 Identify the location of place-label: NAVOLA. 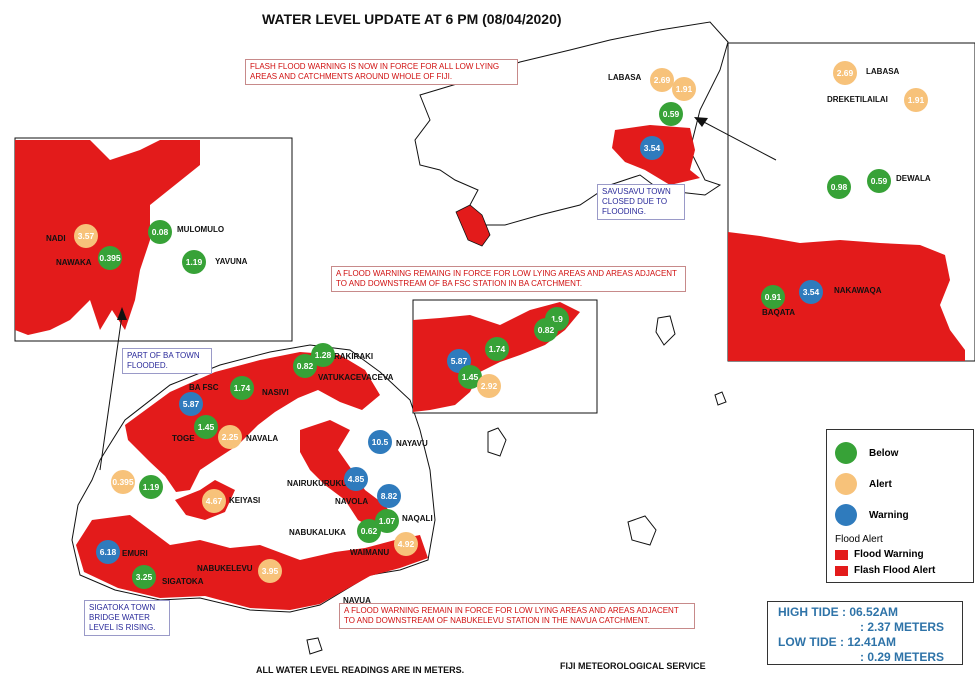
(351, 501).